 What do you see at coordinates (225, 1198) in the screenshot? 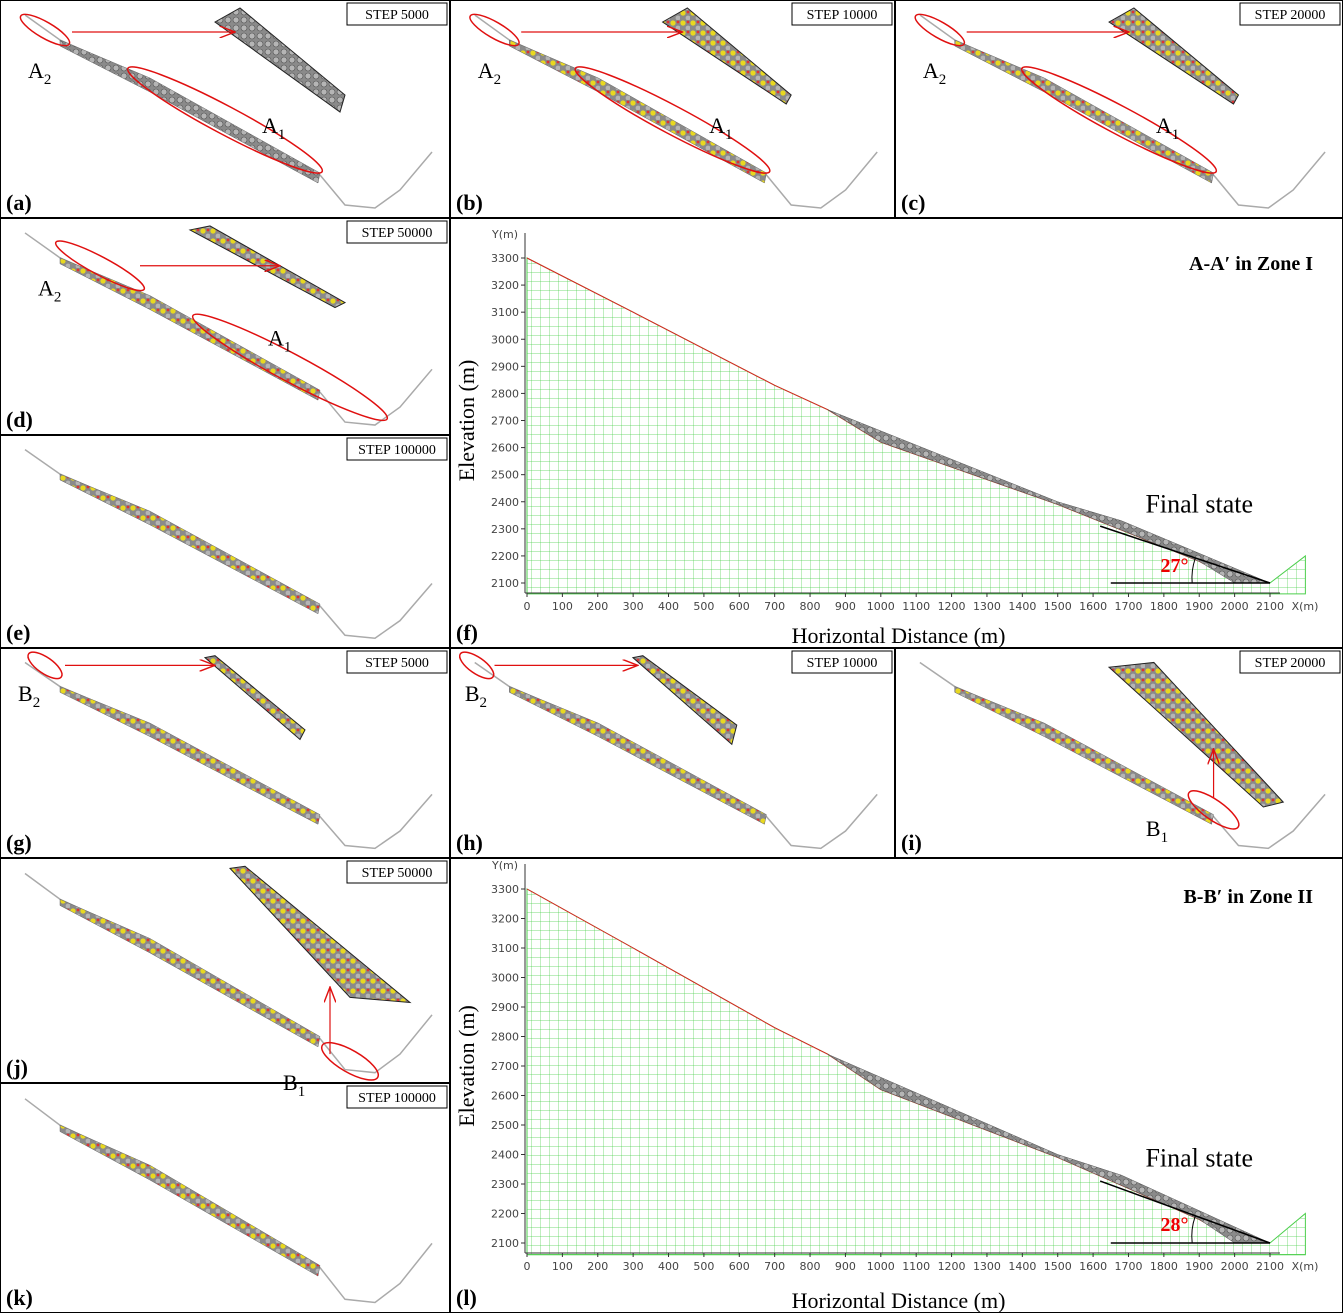
I see `panel: STEP 100000 (k)` at bounding box center [225, 1198].